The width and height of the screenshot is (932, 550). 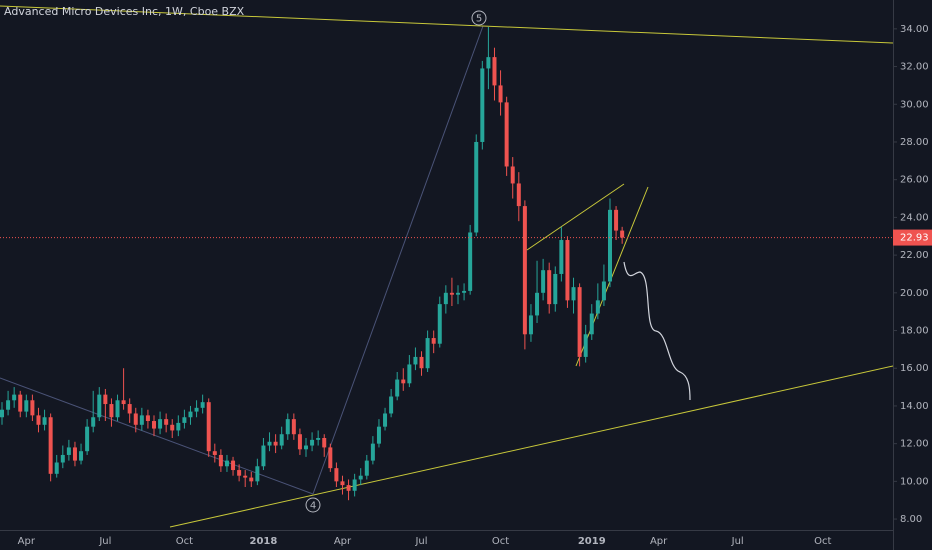 What do you see at coordinates (592, 541) in the screenshot?
I see `x-tick-label: 2019` at bounding box center [592, 541].